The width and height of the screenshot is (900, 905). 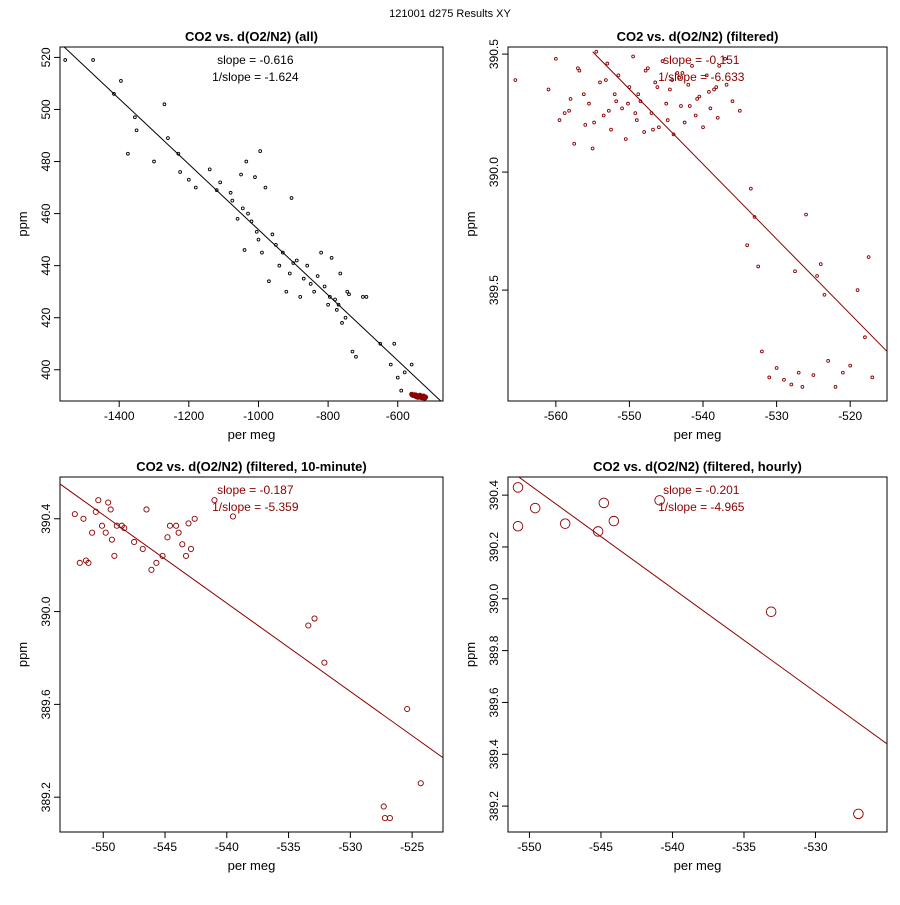 I want to click on y-tick-label: 480, so click(x=46, y=161).